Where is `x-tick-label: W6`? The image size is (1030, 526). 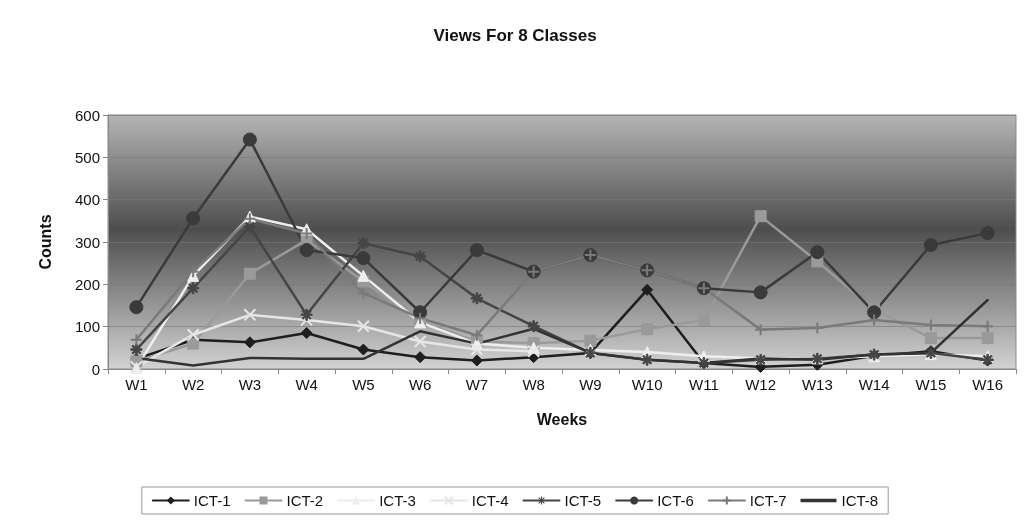
x-tick-label: W6 is located at coordinates (420, 384).